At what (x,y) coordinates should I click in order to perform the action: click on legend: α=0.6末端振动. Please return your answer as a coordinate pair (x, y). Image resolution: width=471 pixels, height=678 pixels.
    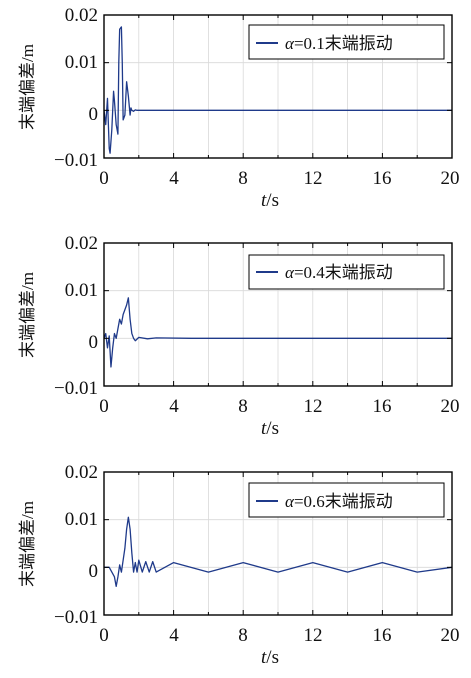
    Looking at the image, I should click on (346, 500).